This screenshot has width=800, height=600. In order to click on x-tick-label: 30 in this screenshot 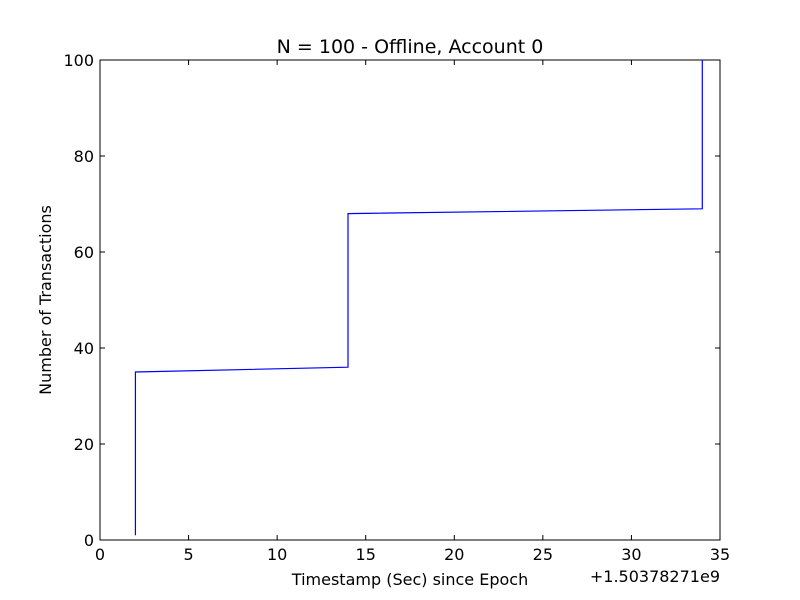, I will do `click(631, 554)`.